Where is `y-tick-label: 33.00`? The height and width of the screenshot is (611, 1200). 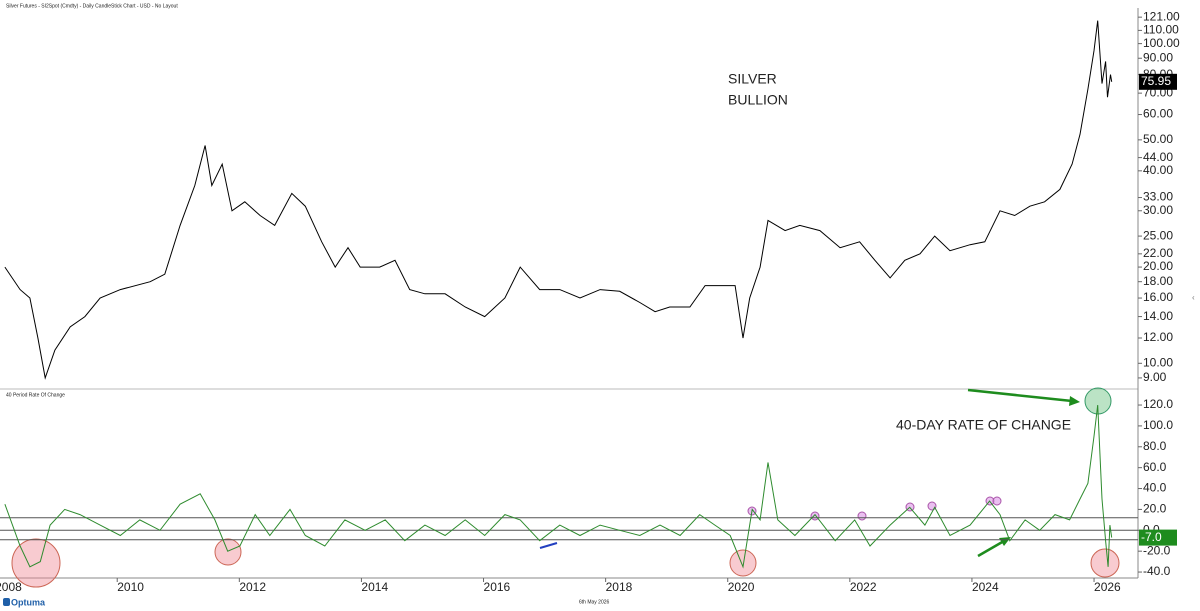
y-tick-label: 33.00 is located at coordinates (1158, 197).